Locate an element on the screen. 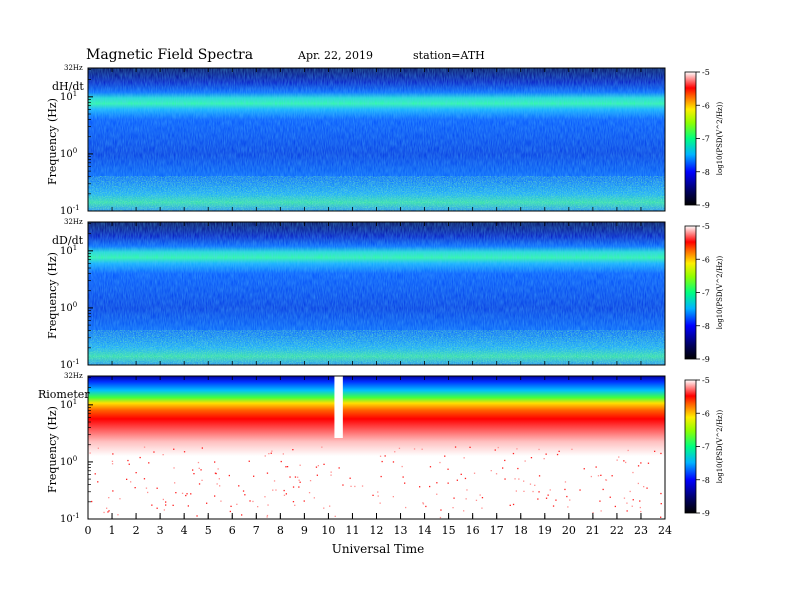  x-tick-label: 5 is located at coordinates (208, 530).